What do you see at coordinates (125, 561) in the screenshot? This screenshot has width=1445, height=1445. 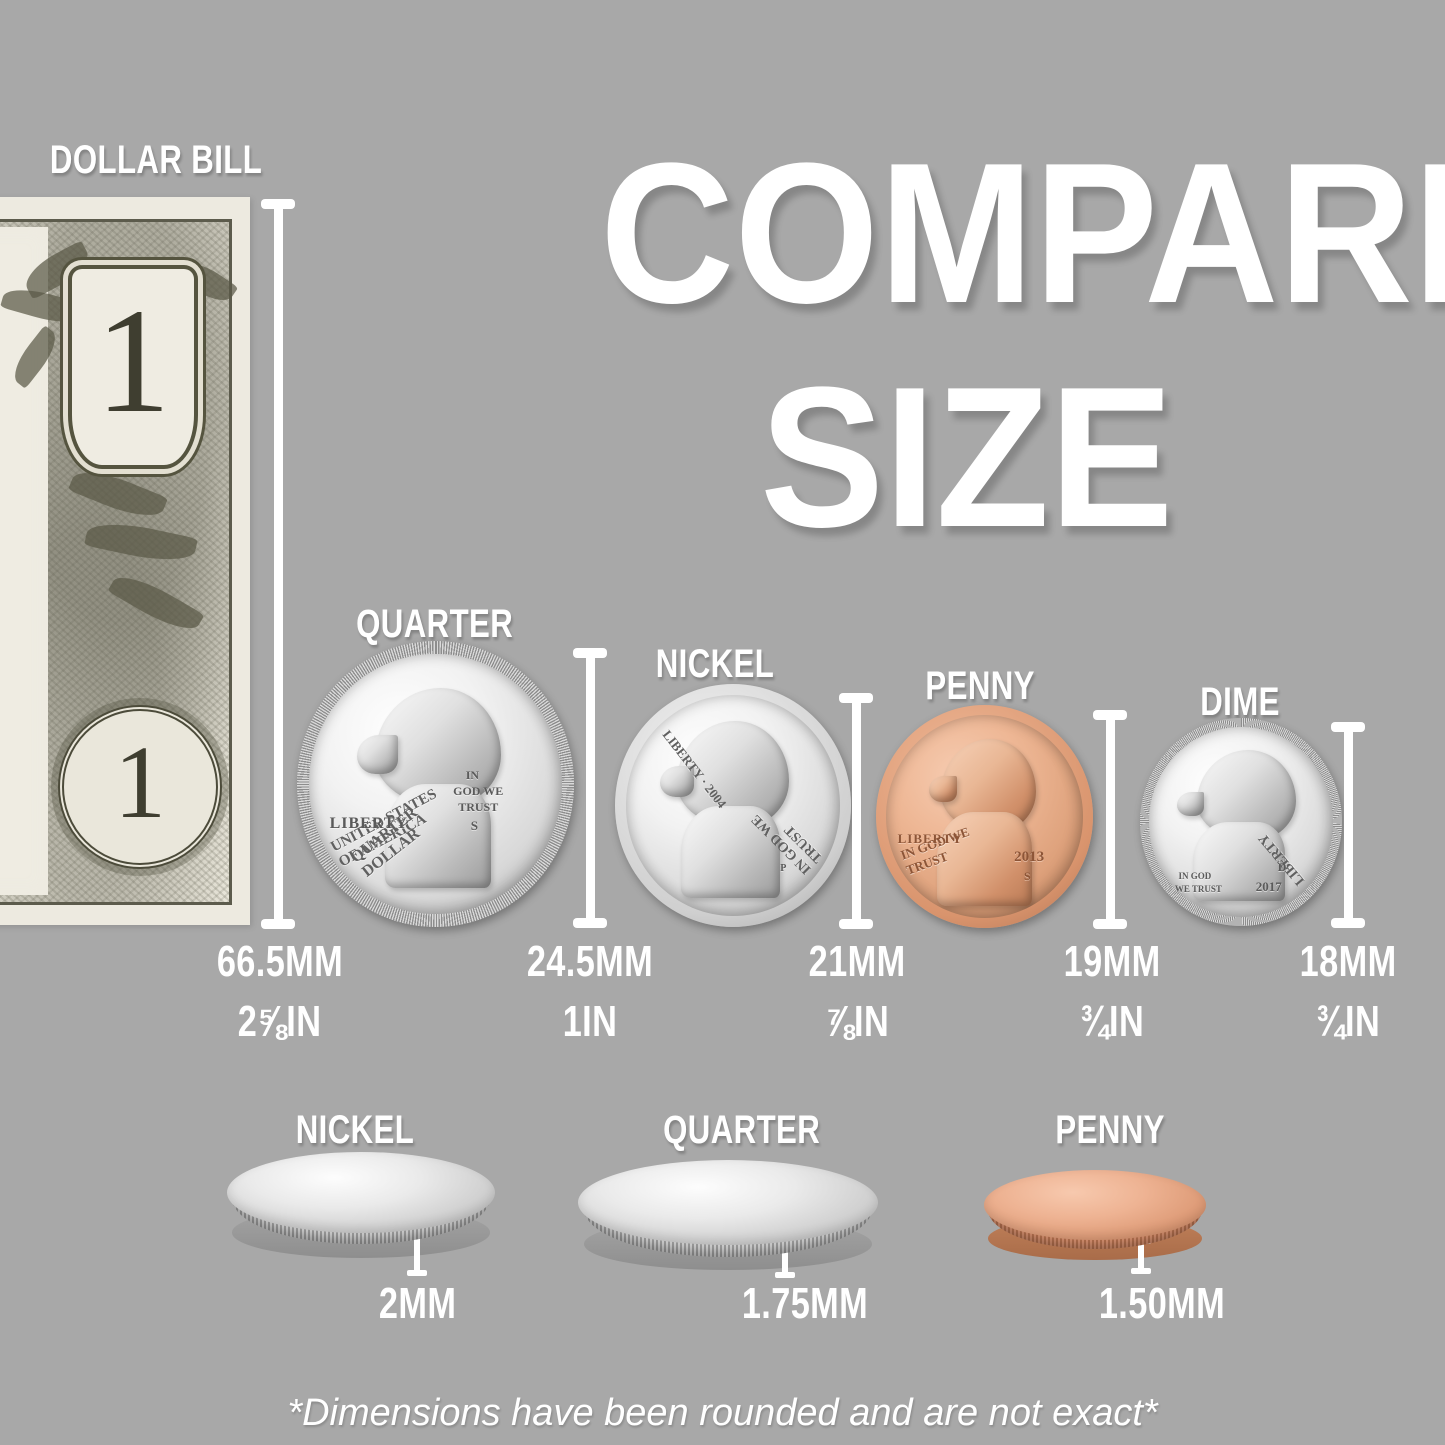 I see `dollar-bill-image: 1 1 2 II 67 2` at bounding box center [125, 561].